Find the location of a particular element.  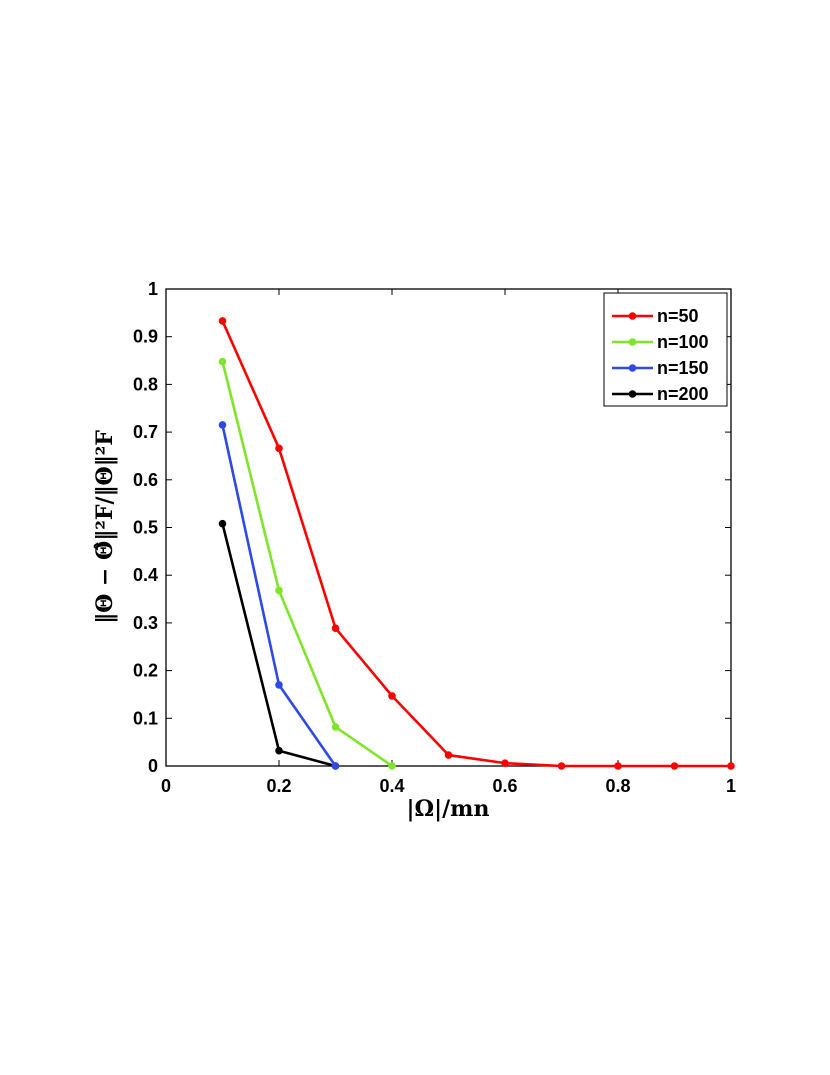

legend-label: n=50 is located at coordinates (678, 316).